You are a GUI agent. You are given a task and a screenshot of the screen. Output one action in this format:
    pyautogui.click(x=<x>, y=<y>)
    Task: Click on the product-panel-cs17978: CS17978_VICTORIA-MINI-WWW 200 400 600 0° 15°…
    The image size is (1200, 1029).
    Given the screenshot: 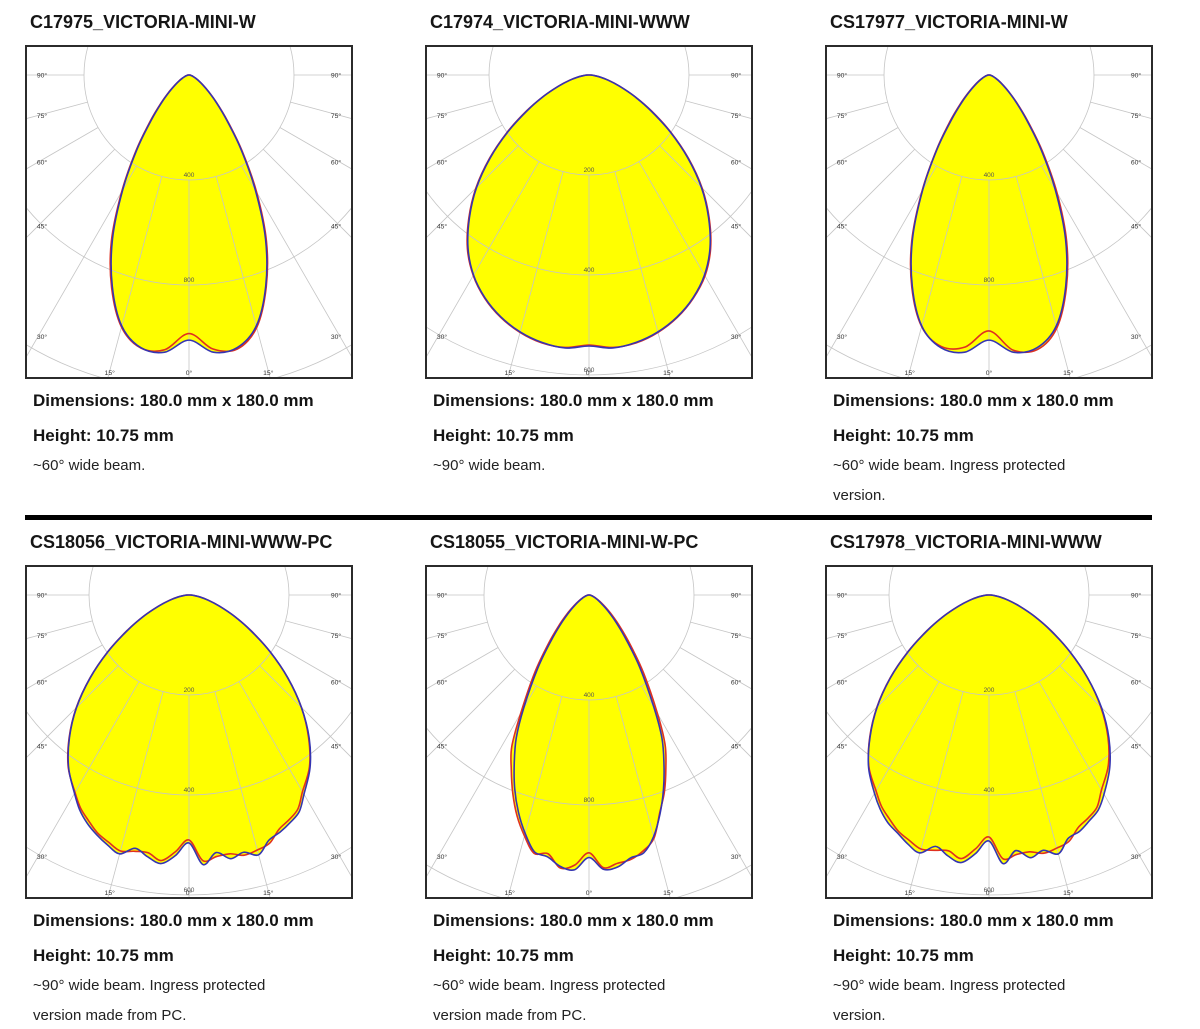 What is the action you would take?
    pyautogui.click(x=989, y=774)
    